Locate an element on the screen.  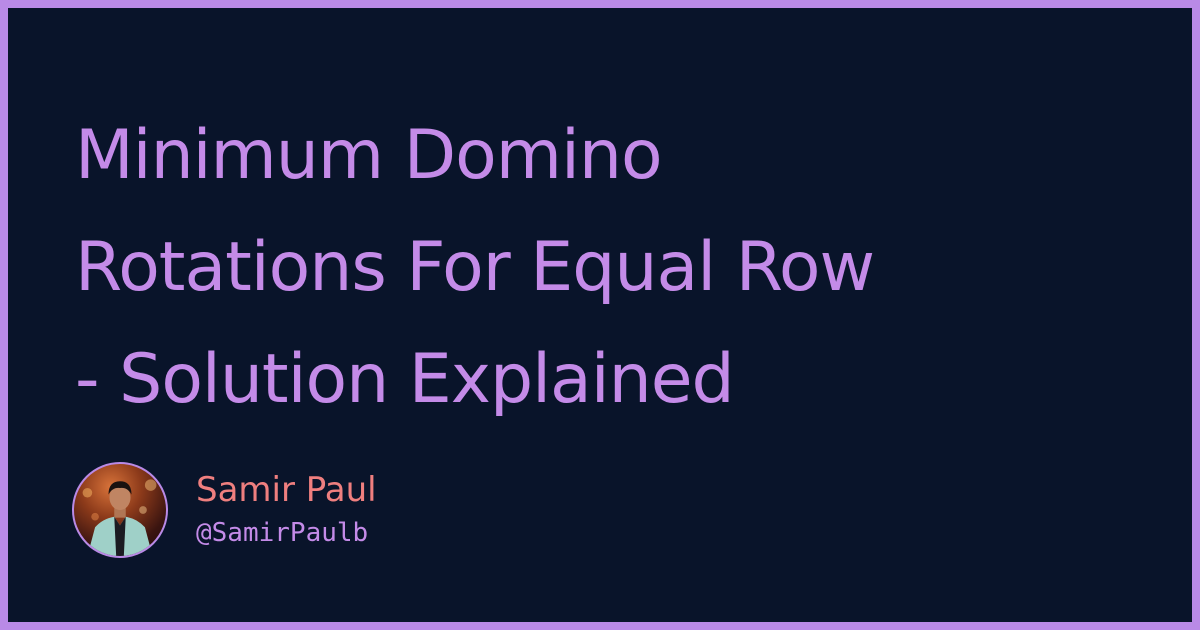
avatar is located at coordinates (120, 510).